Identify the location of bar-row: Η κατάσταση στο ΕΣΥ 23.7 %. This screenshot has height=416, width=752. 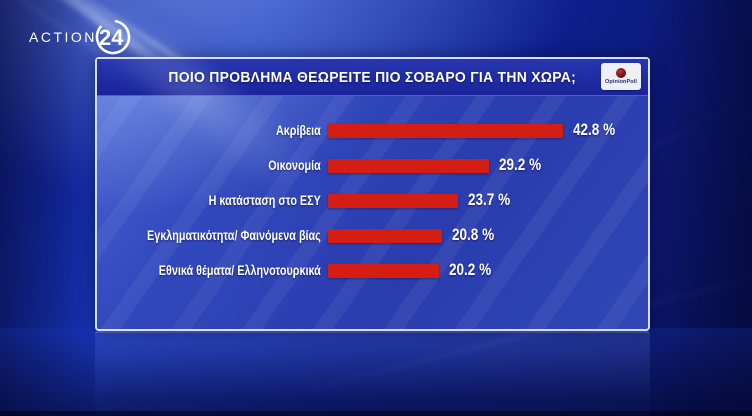
(372, 200).